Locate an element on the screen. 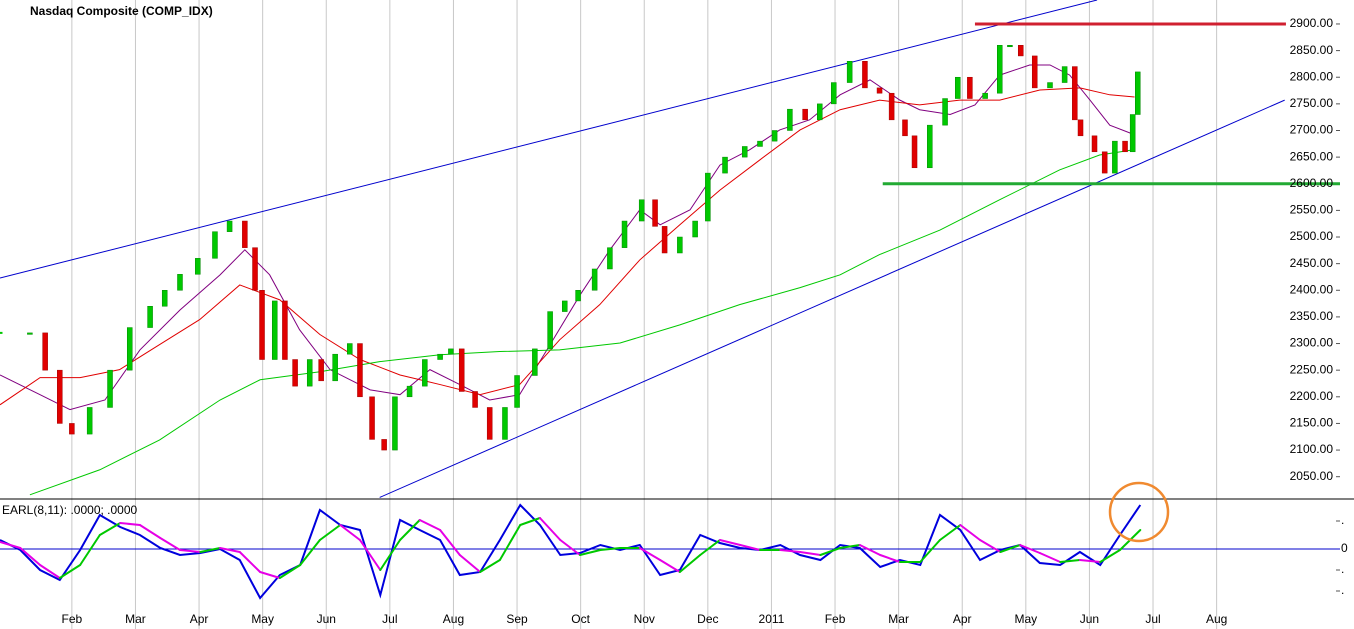  x-tick-label: Sep is located at coordinates (517, 619).